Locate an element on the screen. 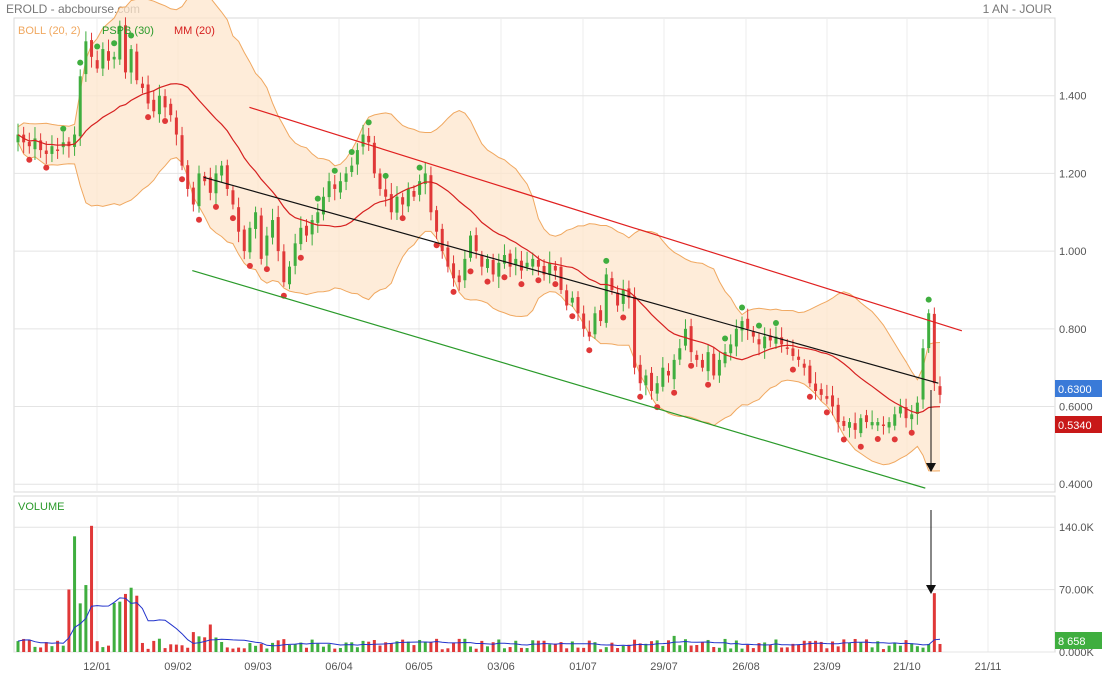 This screenshot has height=677, width=1102. date-tick-label: 06/05 is located at coordinates (419, 667).